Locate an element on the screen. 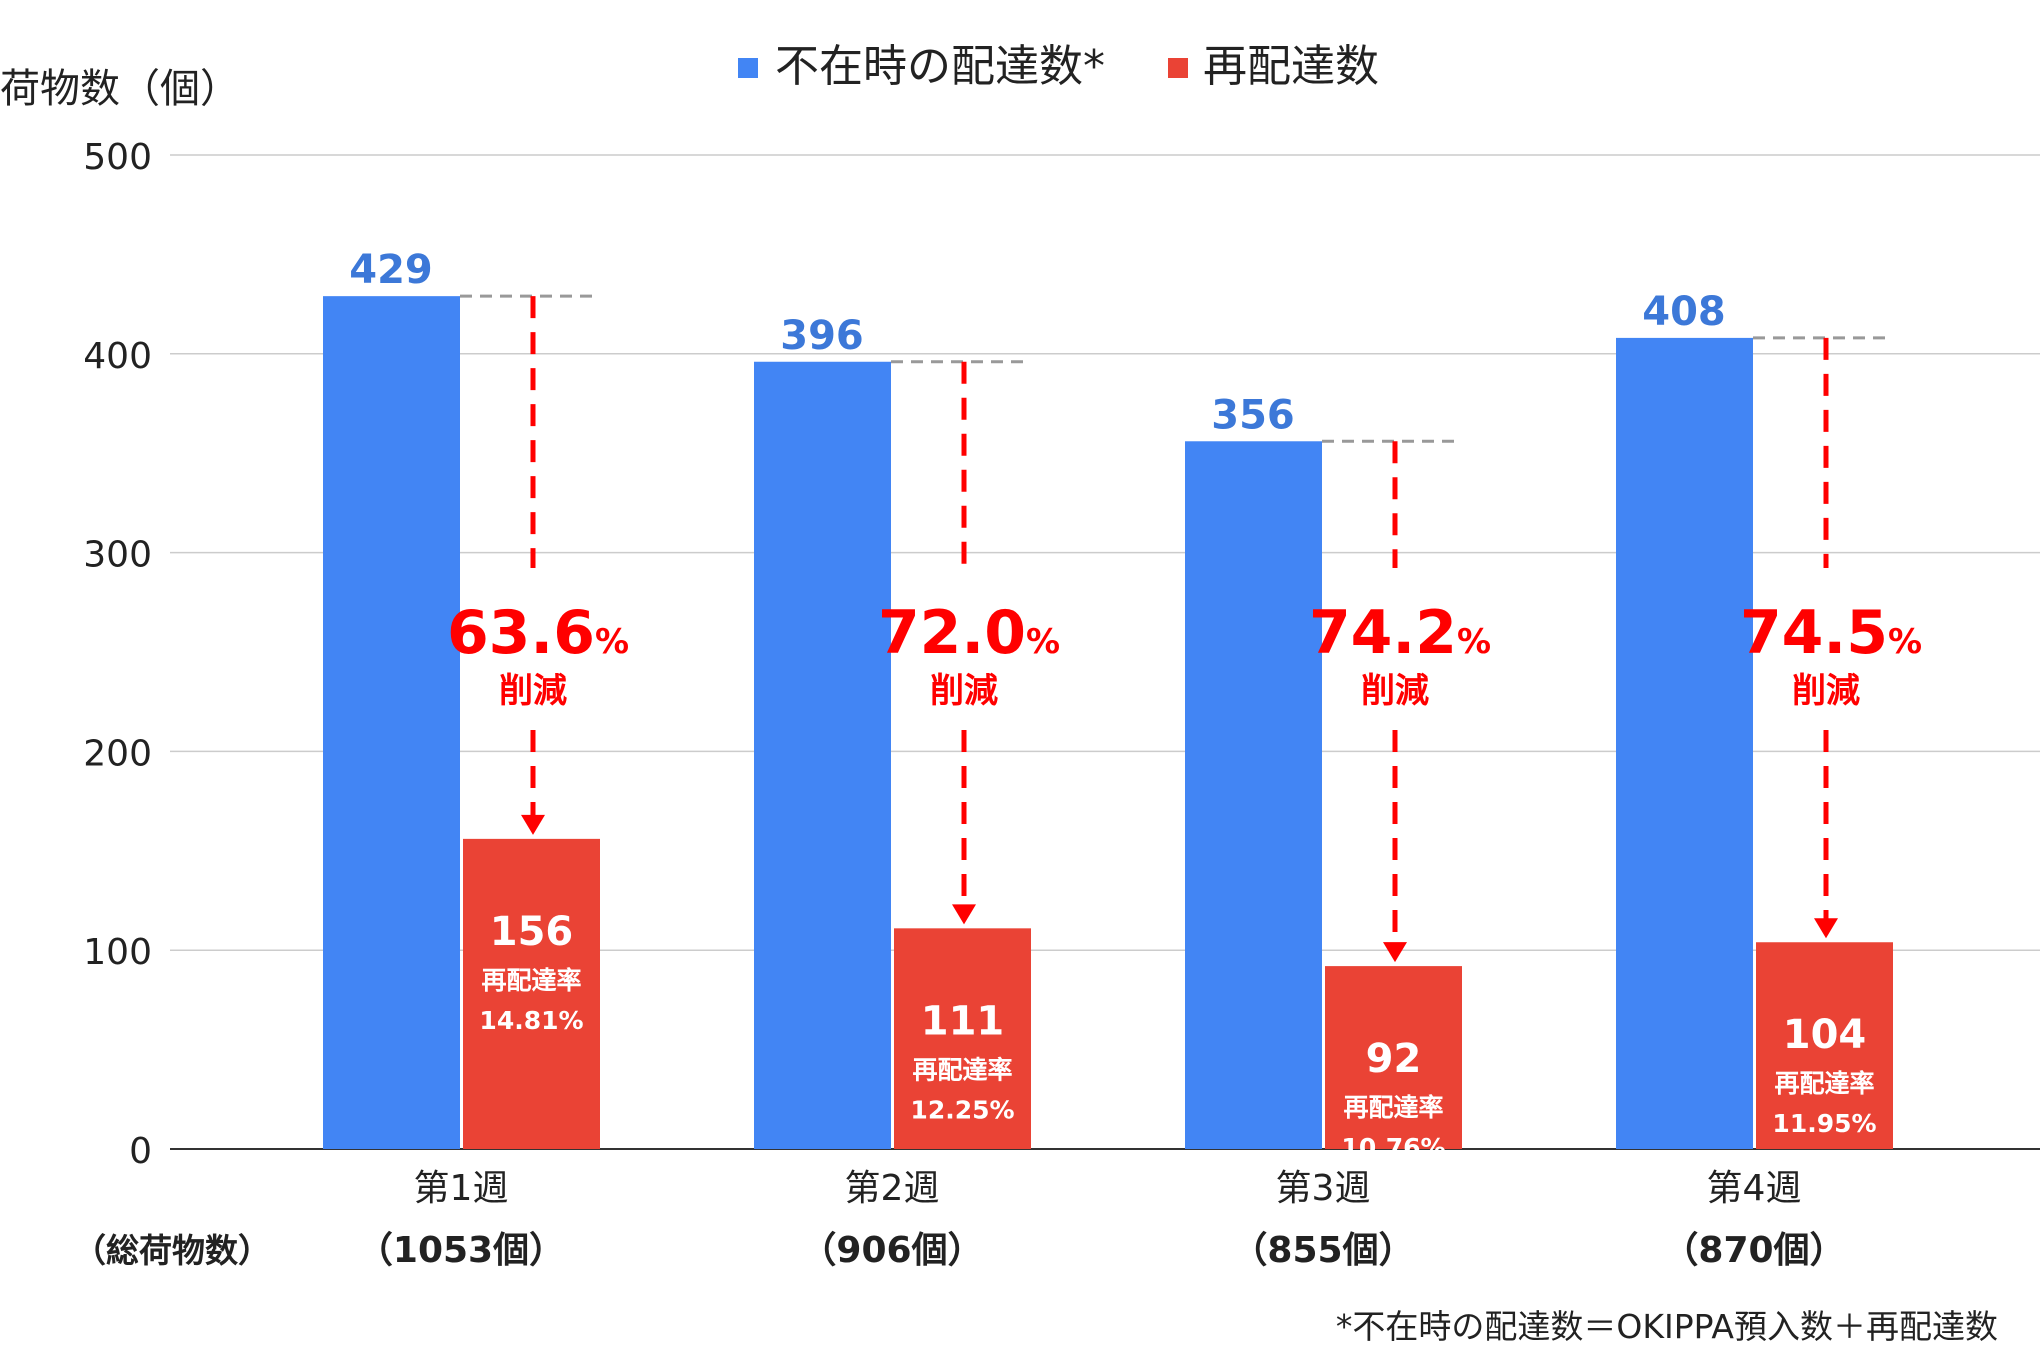  footnote: *不在時の配達数＝OKIPPA預入数＋再配達数 is located at coordinates (1667, 1326).